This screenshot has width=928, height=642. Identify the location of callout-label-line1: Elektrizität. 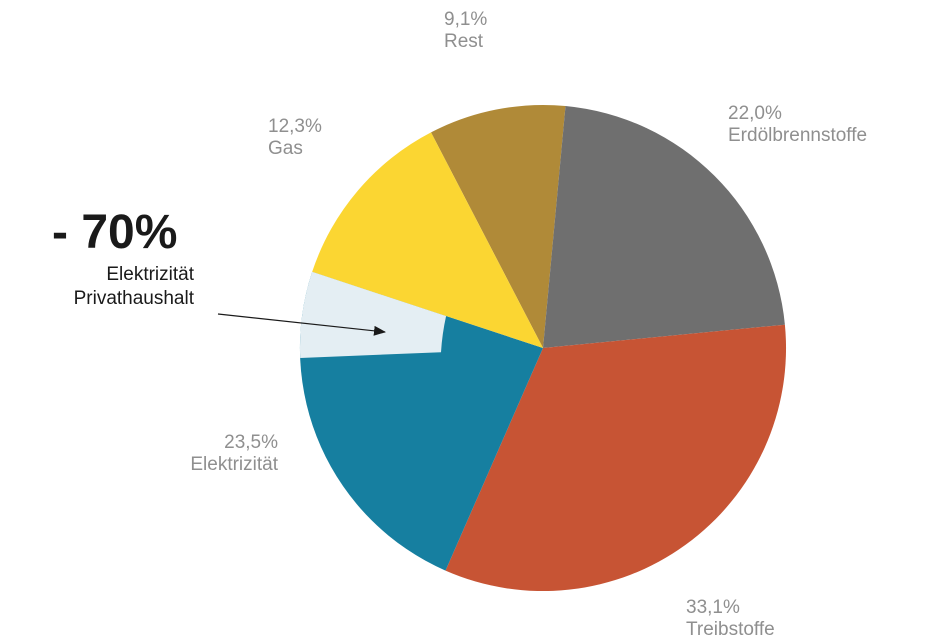
(150, 274).